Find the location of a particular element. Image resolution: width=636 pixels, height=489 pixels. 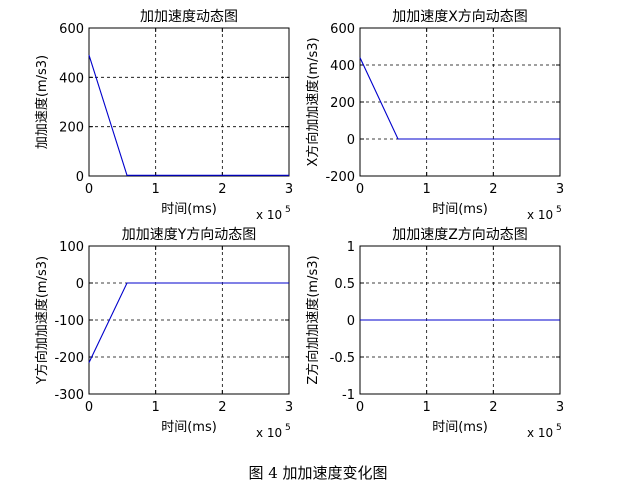

figure-caption: 图 4 加加速度变化图 is located at coordinates (318, 473).